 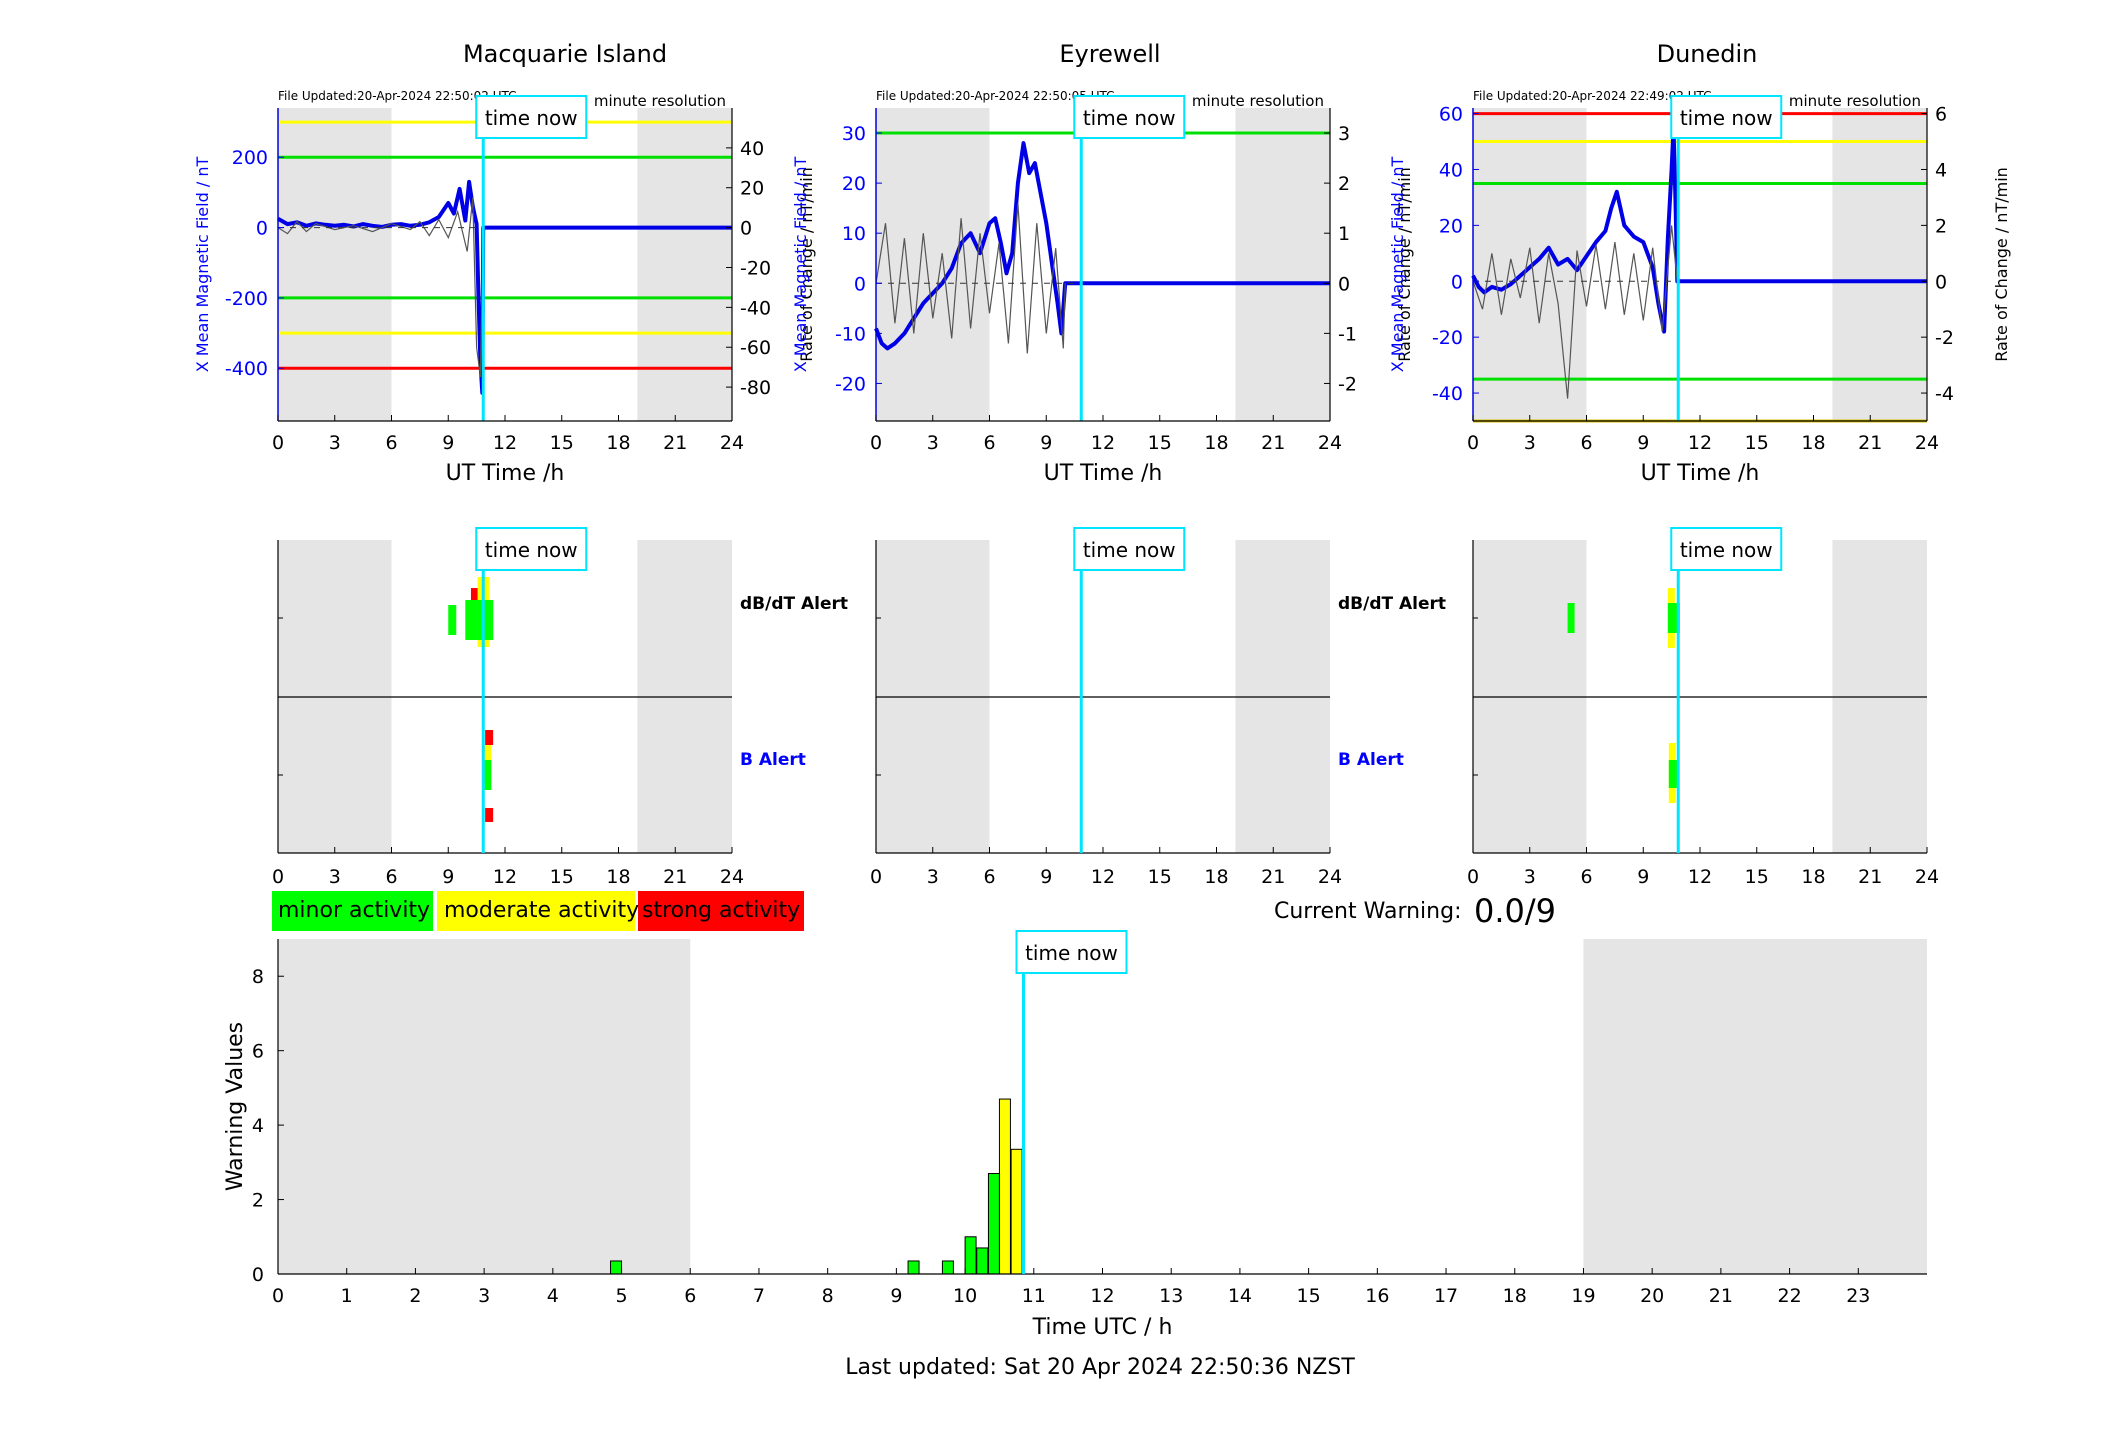 What do you see at coordinates (1377, 1296) in the screenshot?
I see `x-tick-label: 16` at bounding box center [1377, 1296].